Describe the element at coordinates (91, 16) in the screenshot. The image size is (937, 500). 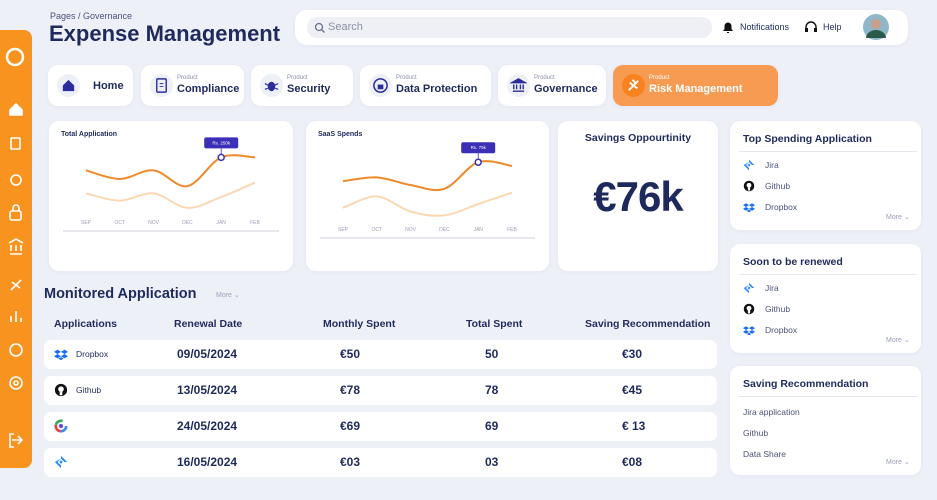
I see `breadcrumb: Pages / Governance` at that location.